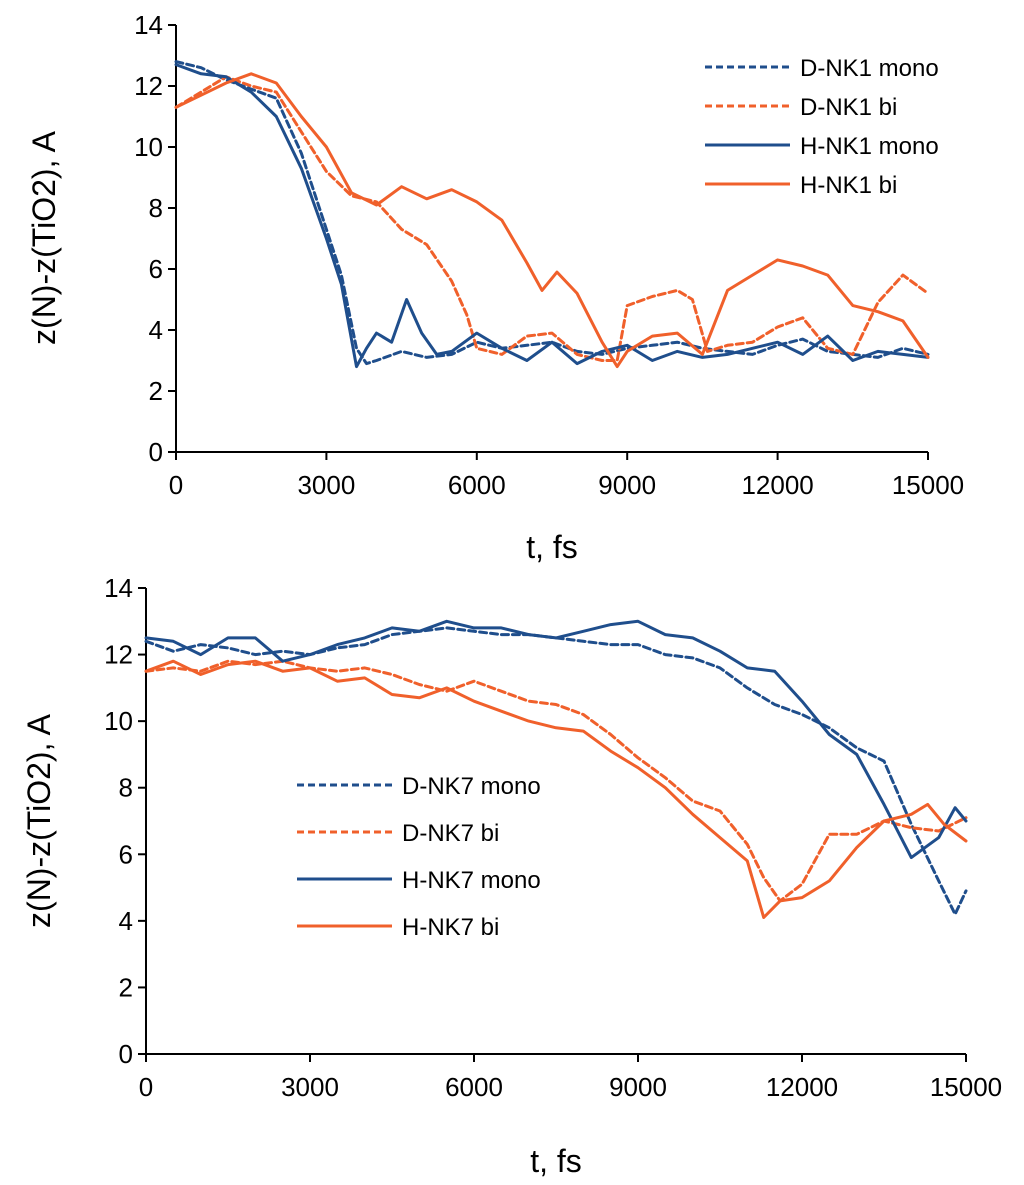  I want to click on legend-label: H-NK7 mono, so click(471, 880).